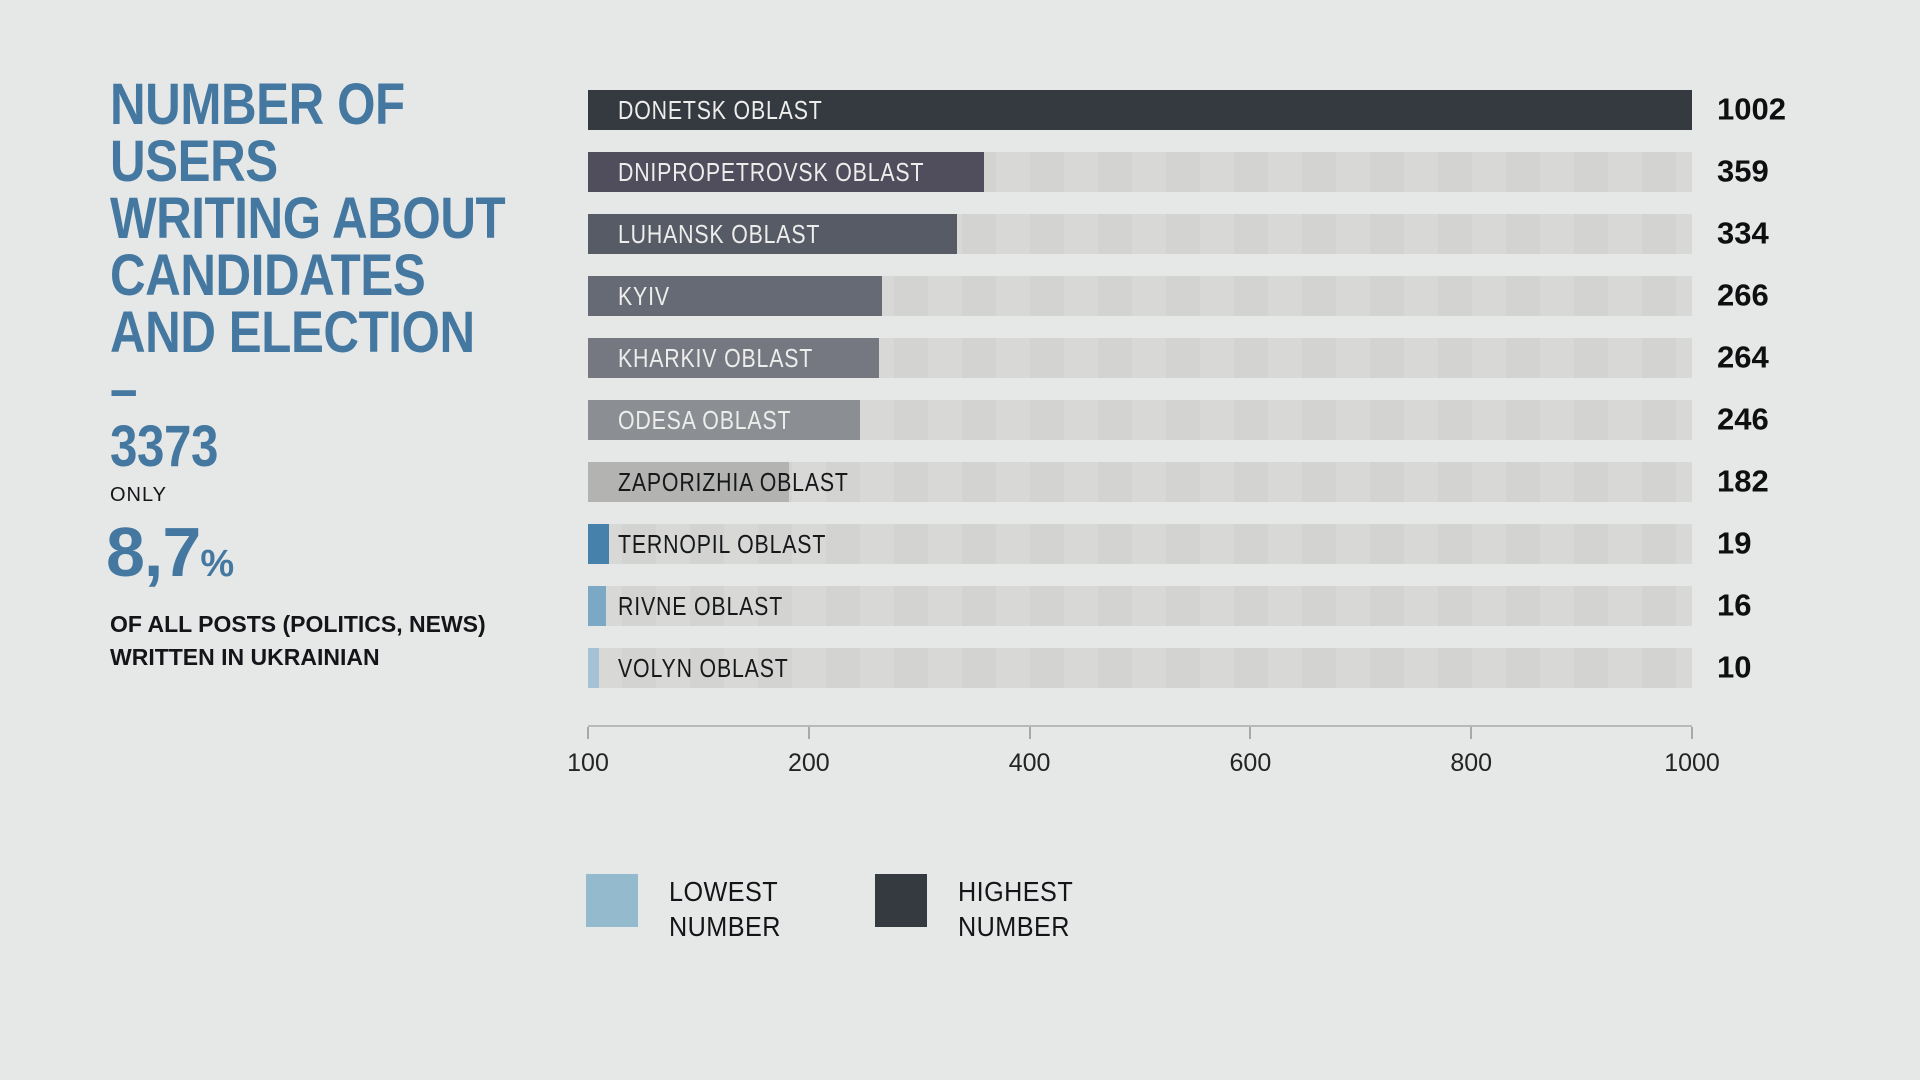 Image resolution: width=1920 pixels, height=1080 pixels. I want to click on bar-row: LUHANSK OBLAST 334, so click(1178, 234).